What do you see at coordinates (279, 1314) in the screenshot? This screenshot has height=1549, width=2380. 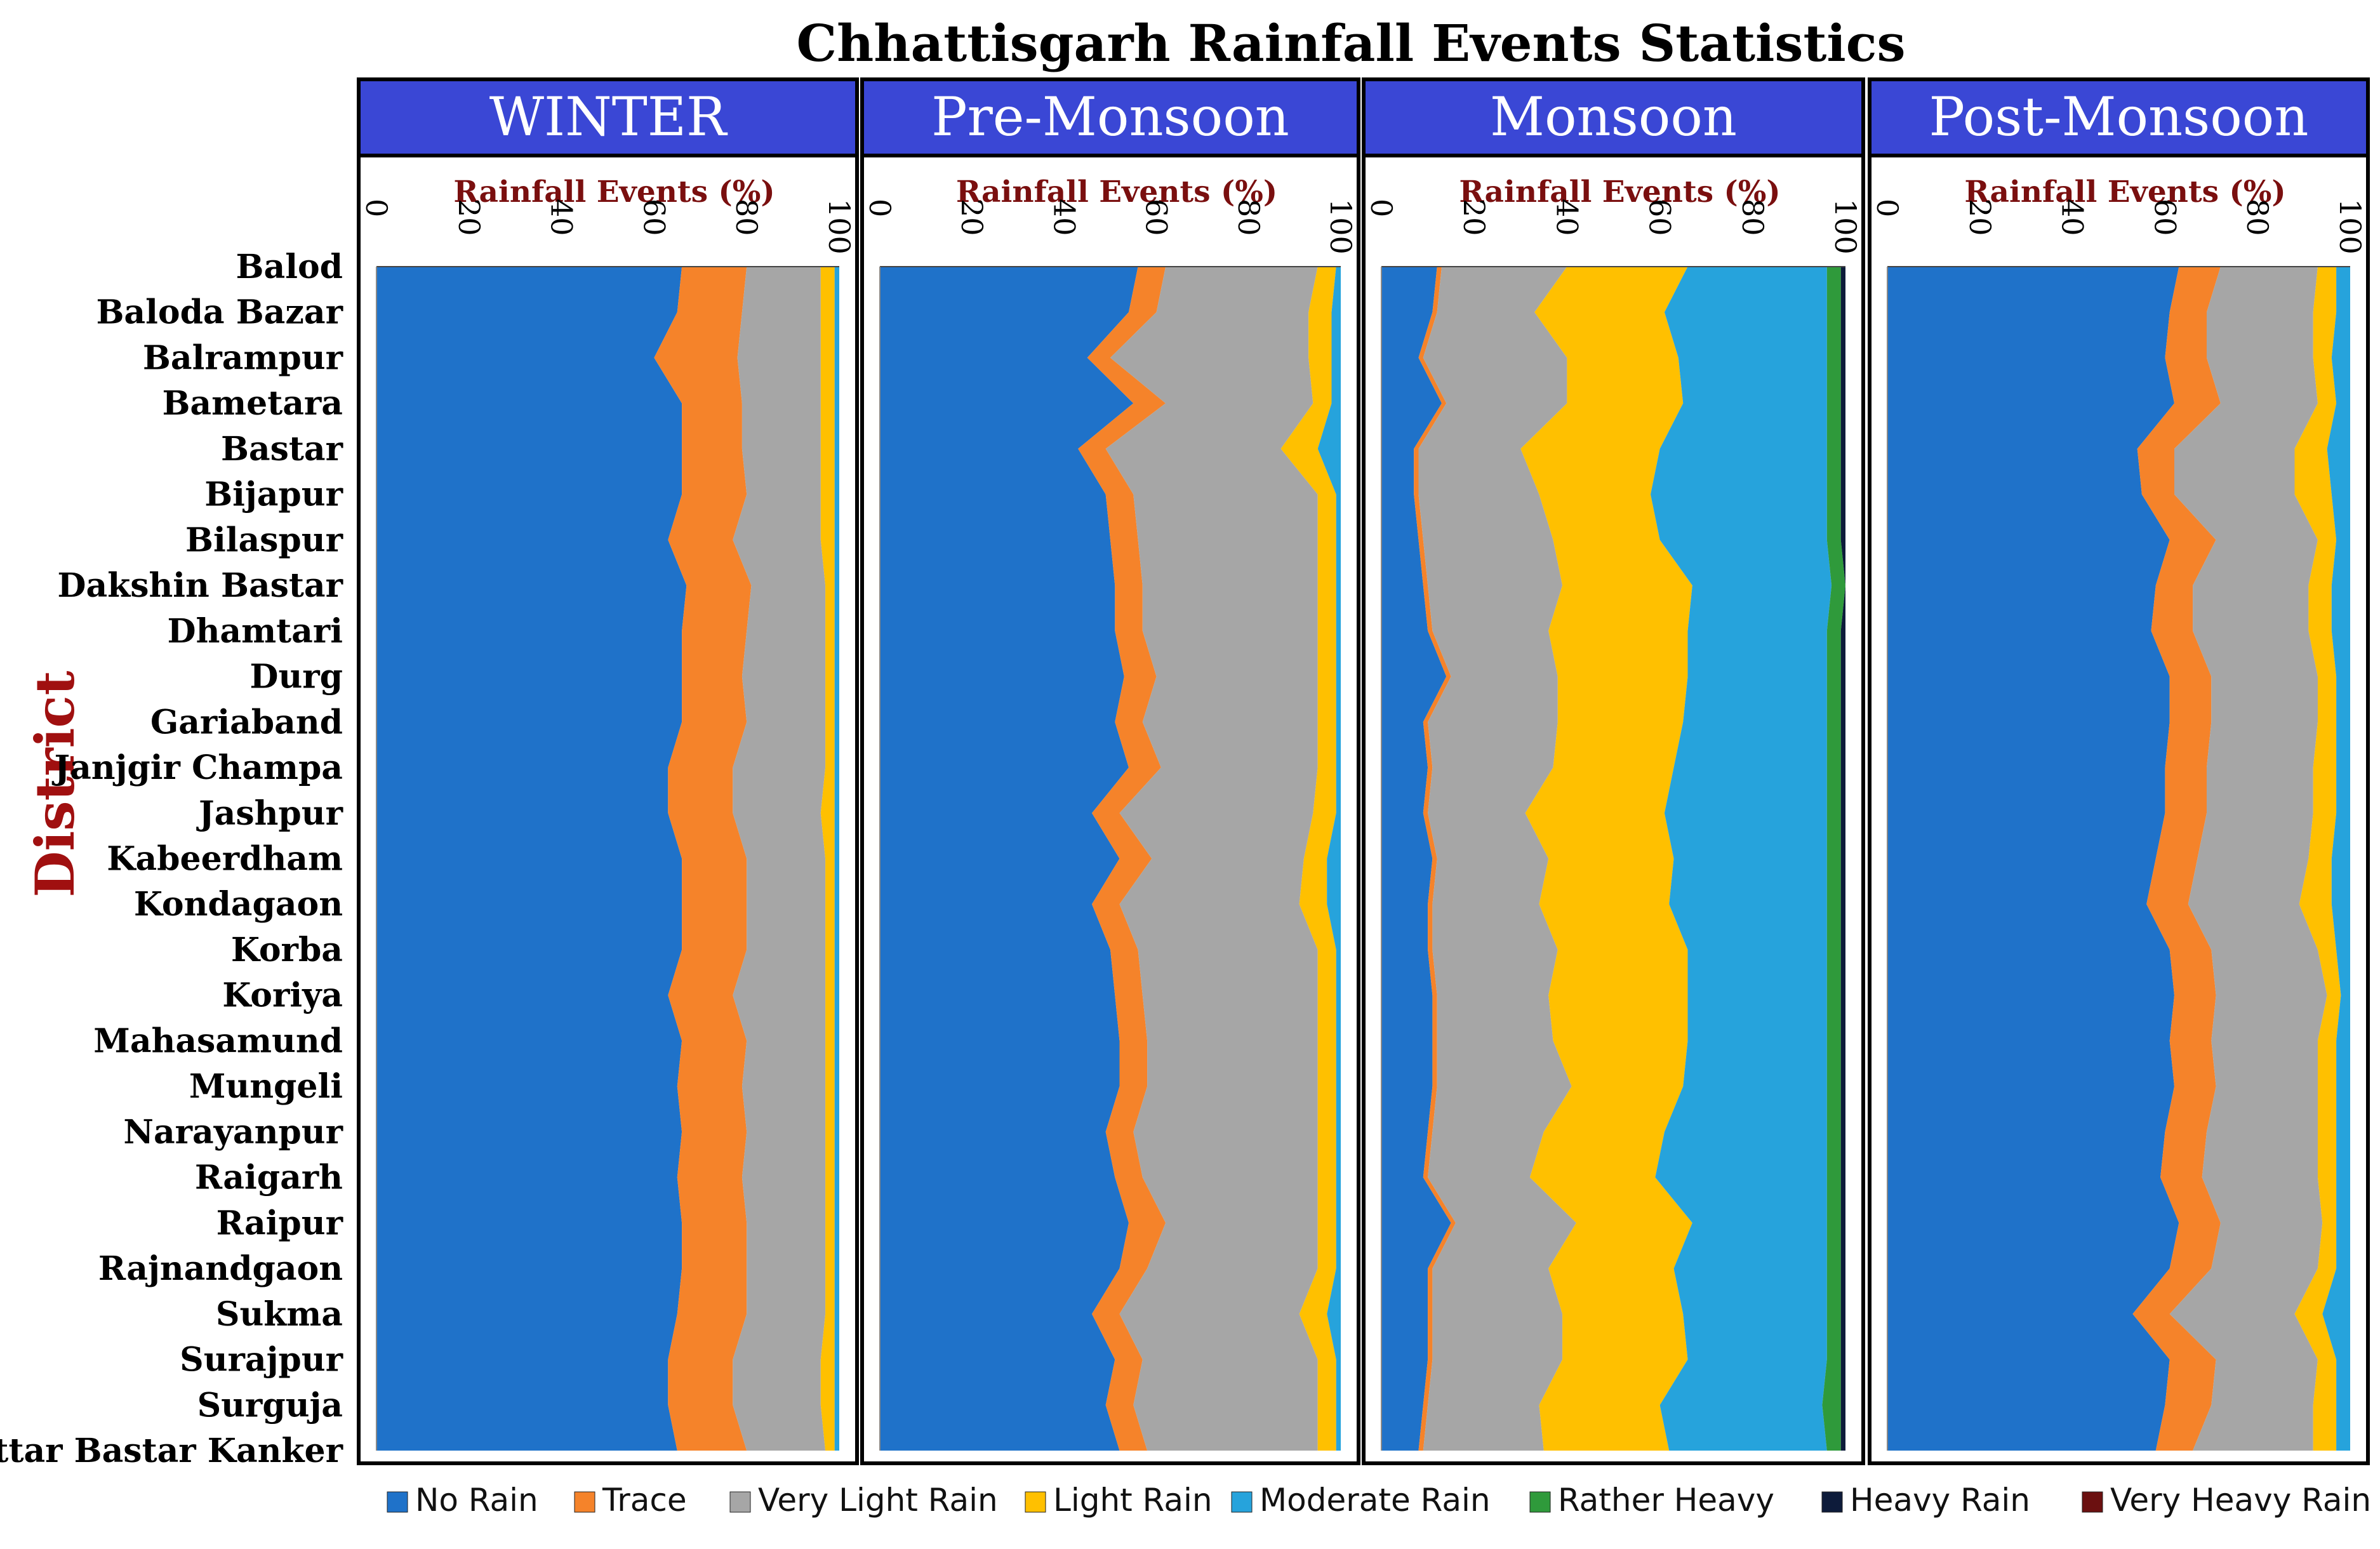 I see `district-label-sukma: Sukma` at bounding box center [279, 1314].